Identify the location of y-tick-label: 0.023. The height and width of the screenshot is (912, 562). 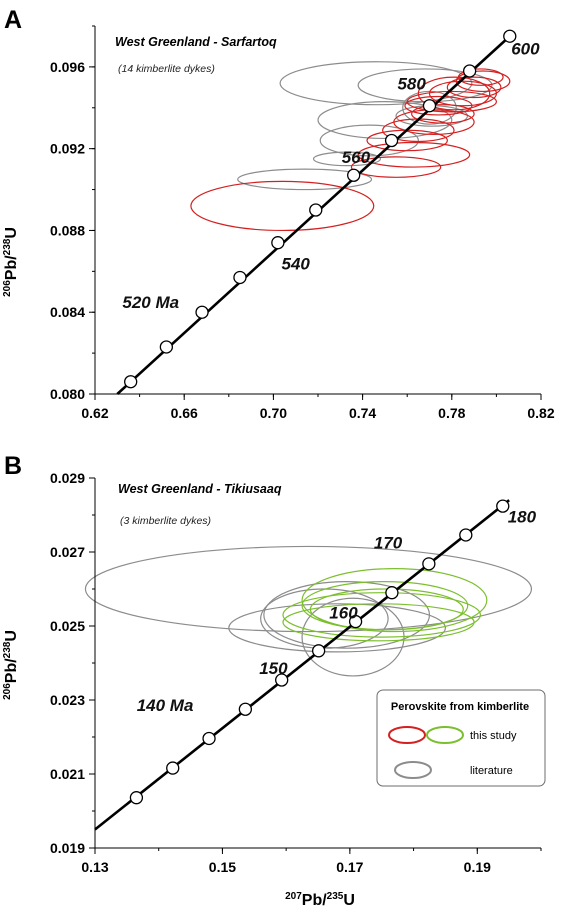
(67, 700).